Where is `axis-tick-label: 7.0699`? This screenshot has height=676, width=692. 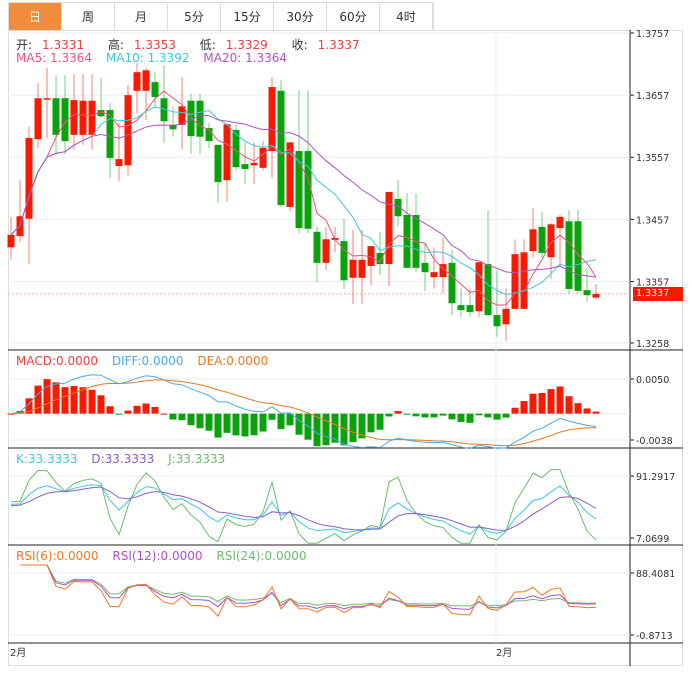
axis-tick-label: 7.0699 is located at coordinates (652, 539).